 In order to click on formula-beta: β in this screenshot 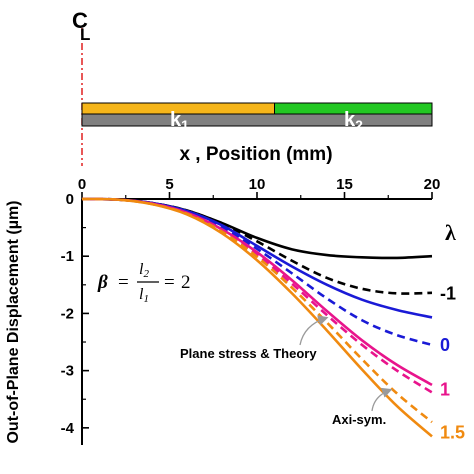, I will do `click(102, 282)`.